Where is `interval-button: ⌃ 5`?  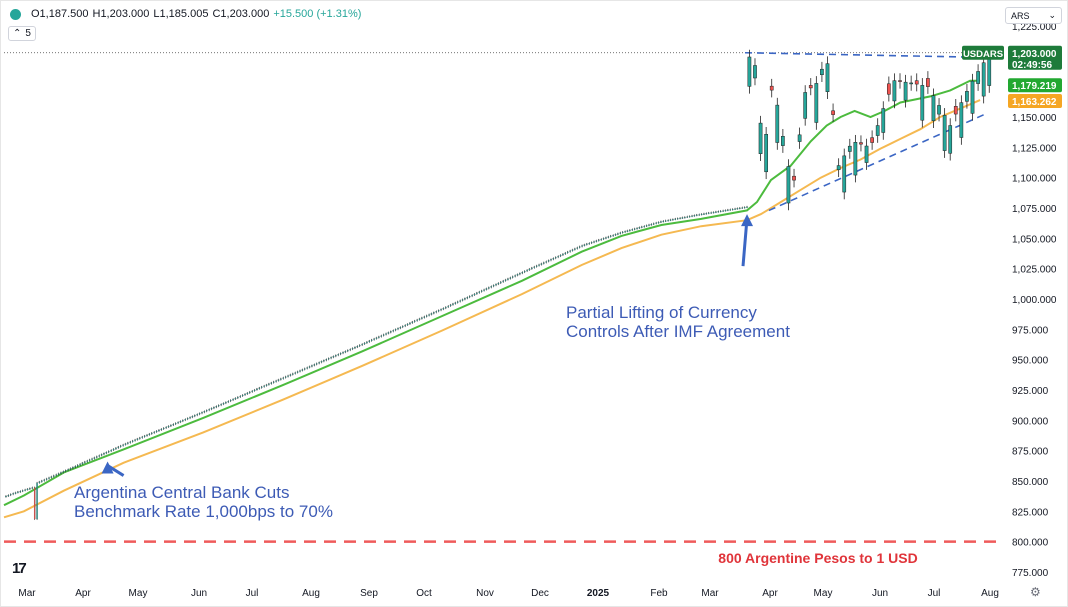 interval-button: ⌃ 5 is located at coordinates (22, 33).